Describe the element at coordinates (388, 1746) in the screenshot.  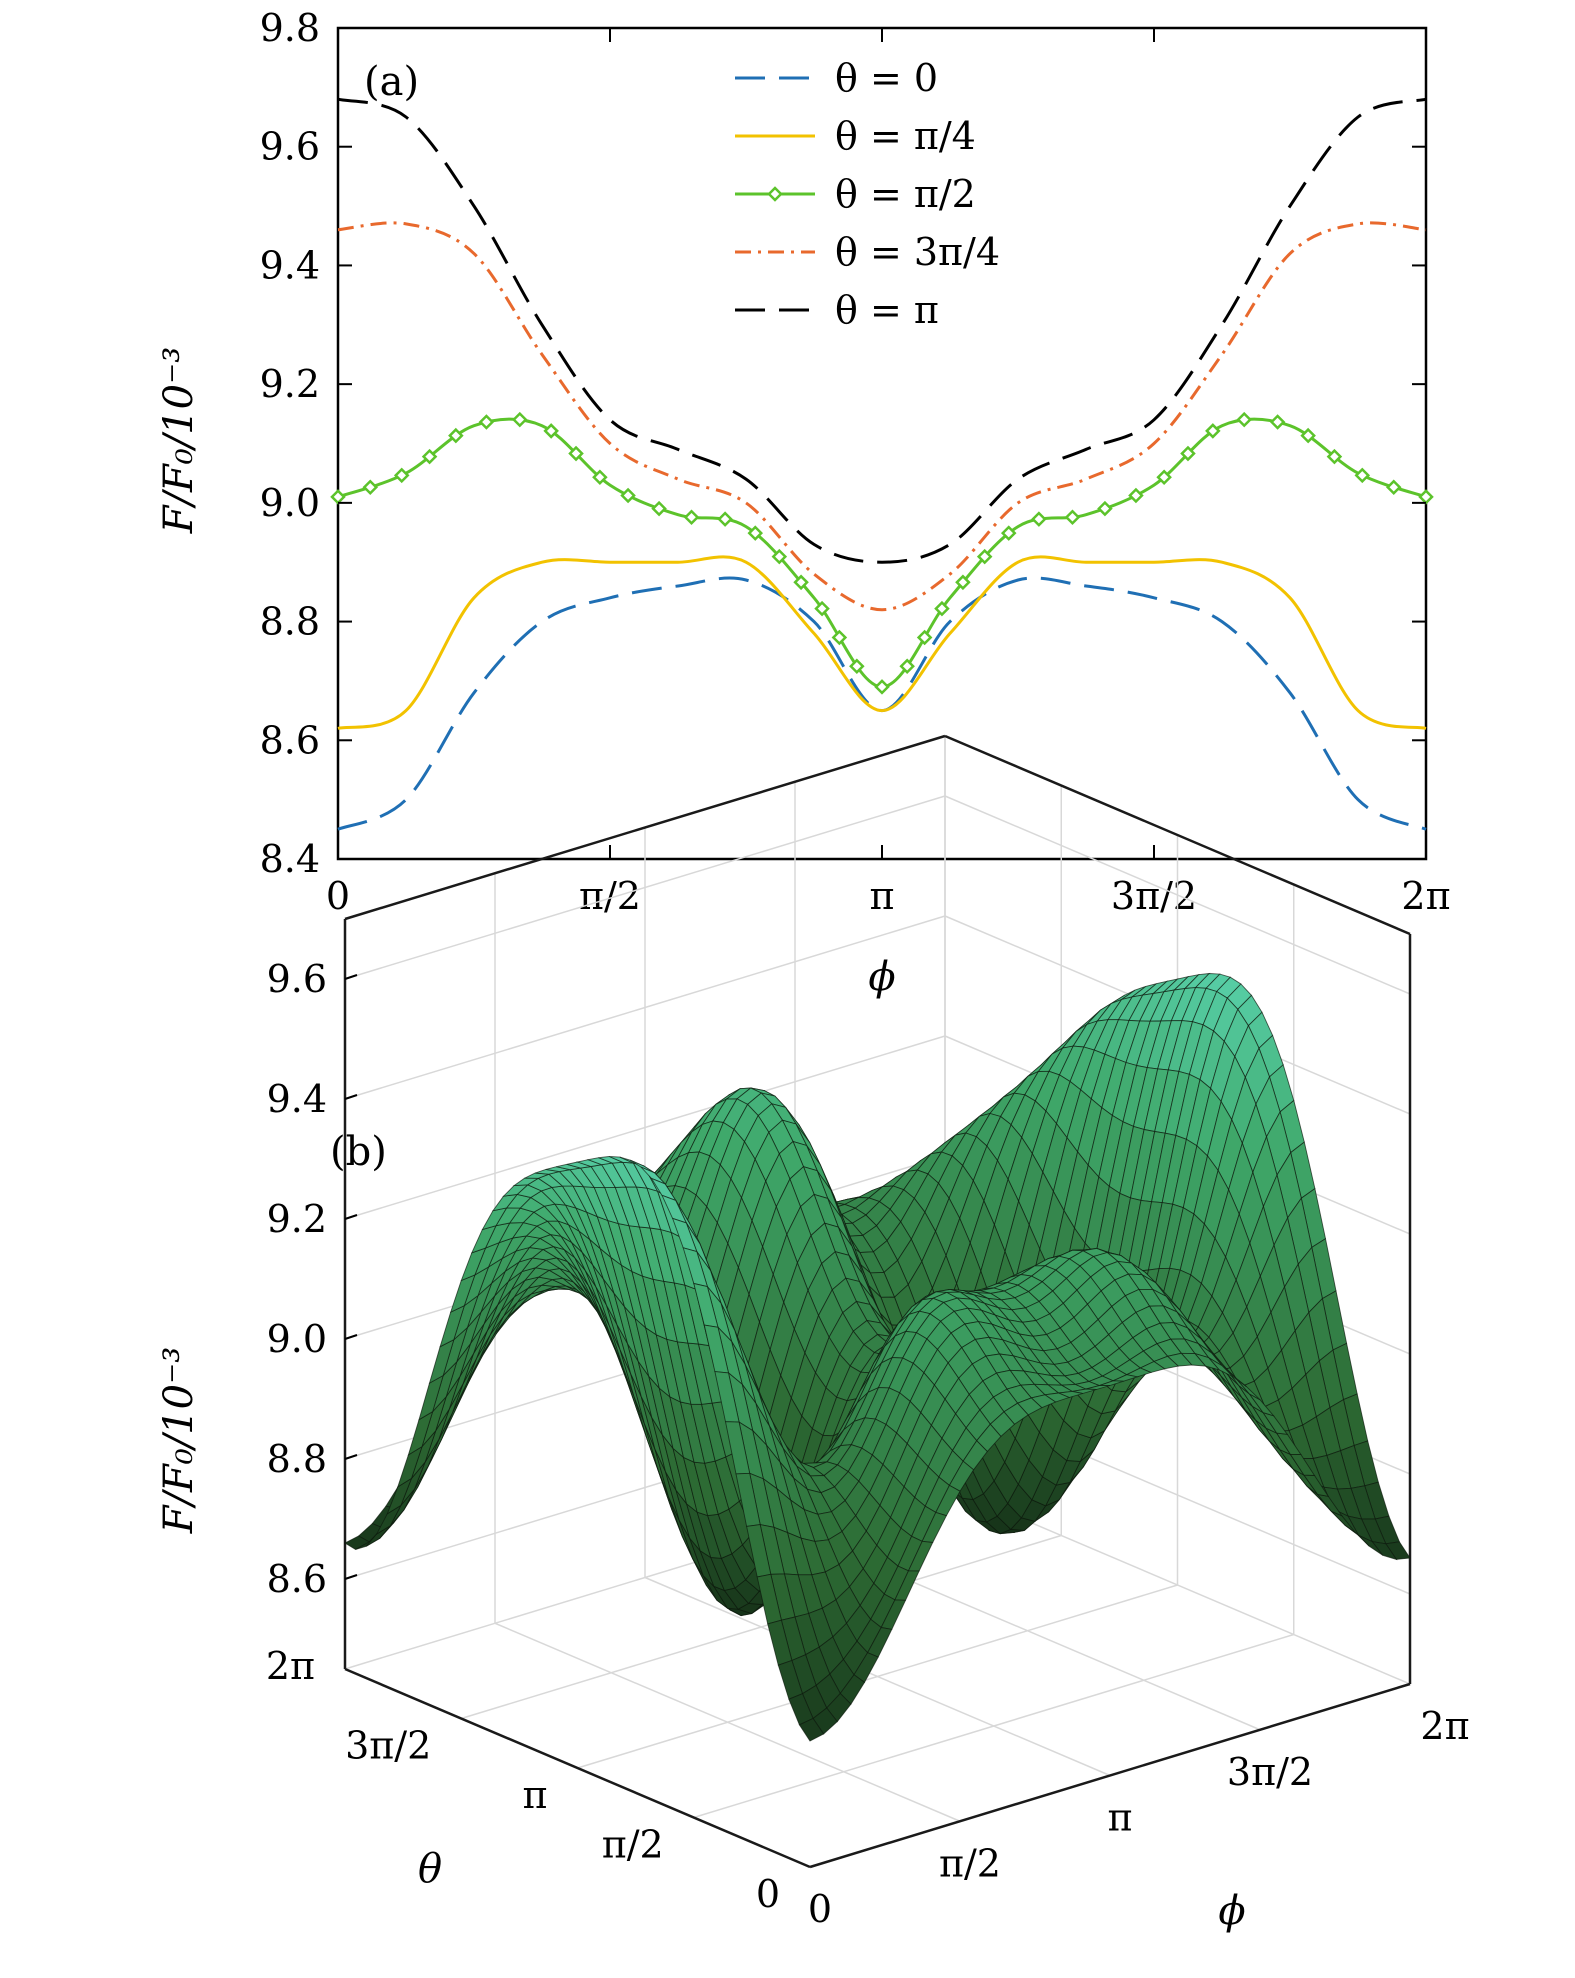
I see `theta-tick-label: 3π/2` at that location.